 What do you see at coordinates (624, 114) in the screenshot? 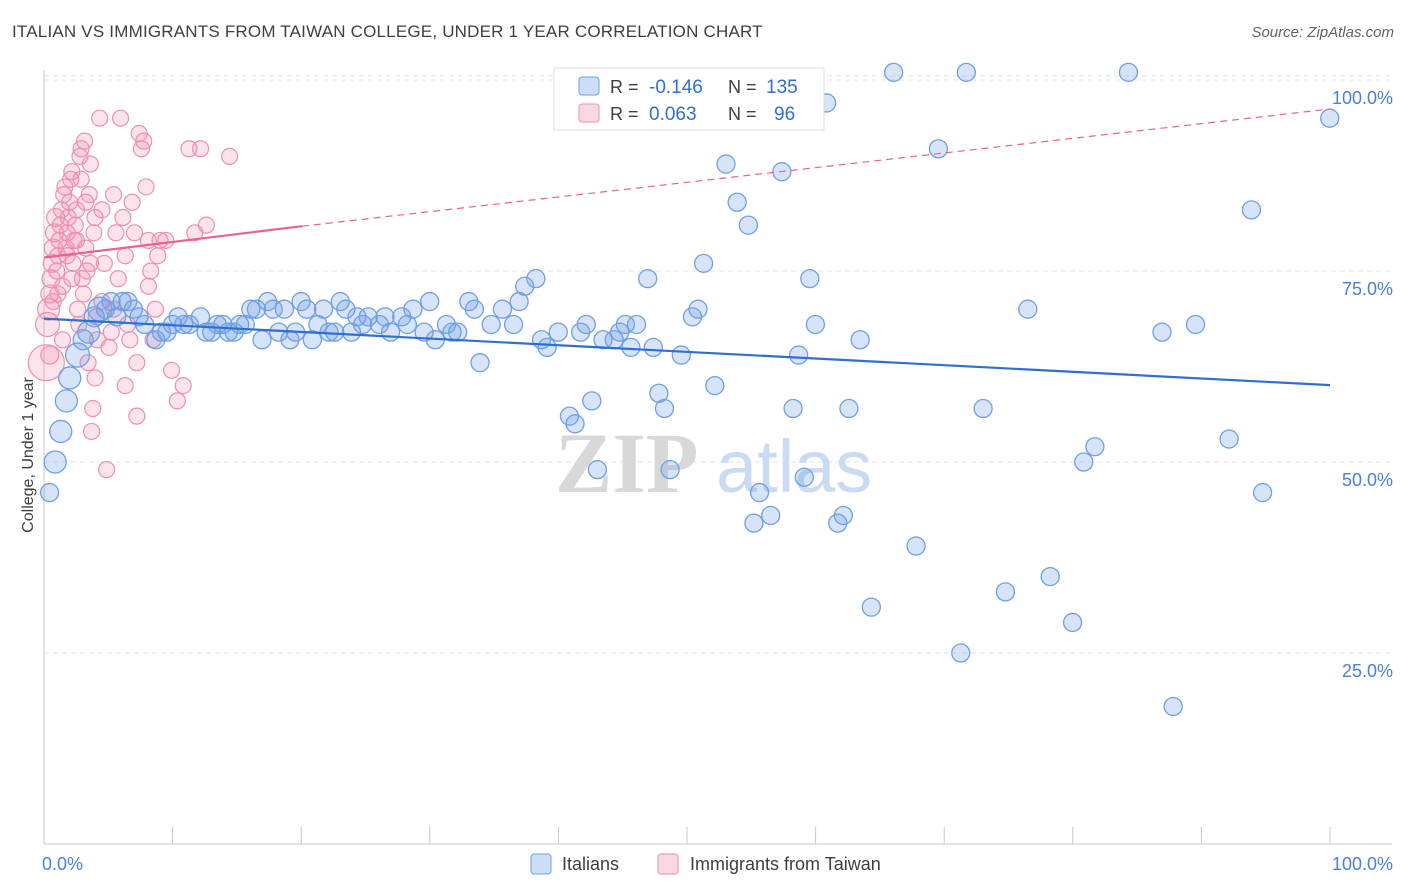
I see `legend-r-label-2: R =` at bounding box center [624, 114].